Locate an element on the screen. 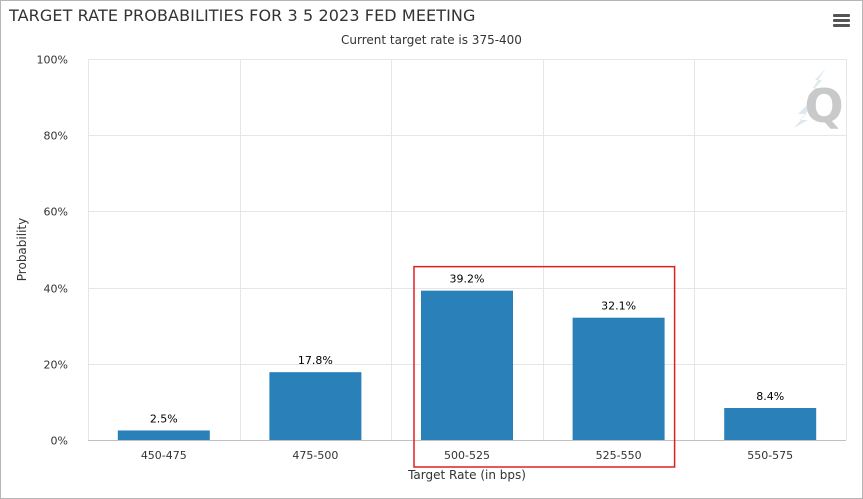 This screenshot has height=499, width=863. y-tick-label: 80% is located at coordinates (56, 136).